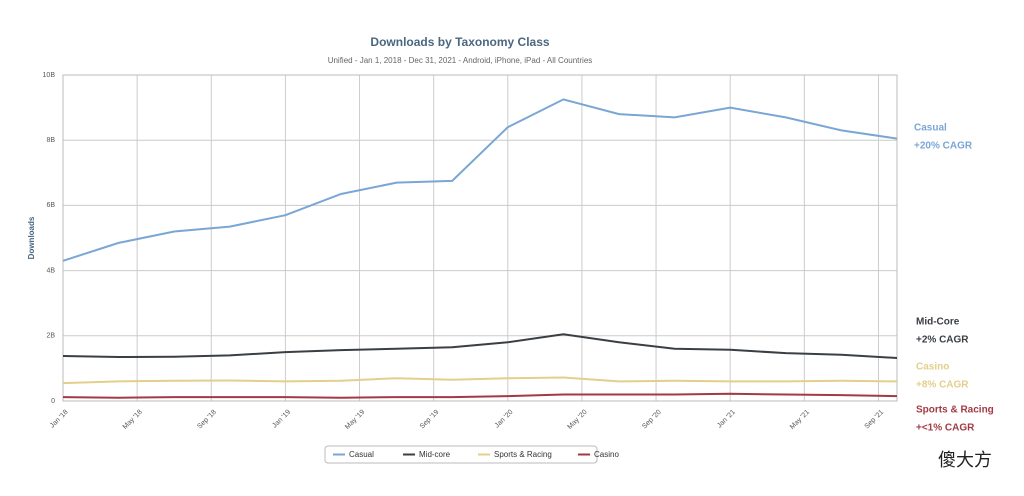  What do you see at coordinates (50, 140) in the screenshot?
I see `y-tick-label: 8B` at bounding box center [50, 140].